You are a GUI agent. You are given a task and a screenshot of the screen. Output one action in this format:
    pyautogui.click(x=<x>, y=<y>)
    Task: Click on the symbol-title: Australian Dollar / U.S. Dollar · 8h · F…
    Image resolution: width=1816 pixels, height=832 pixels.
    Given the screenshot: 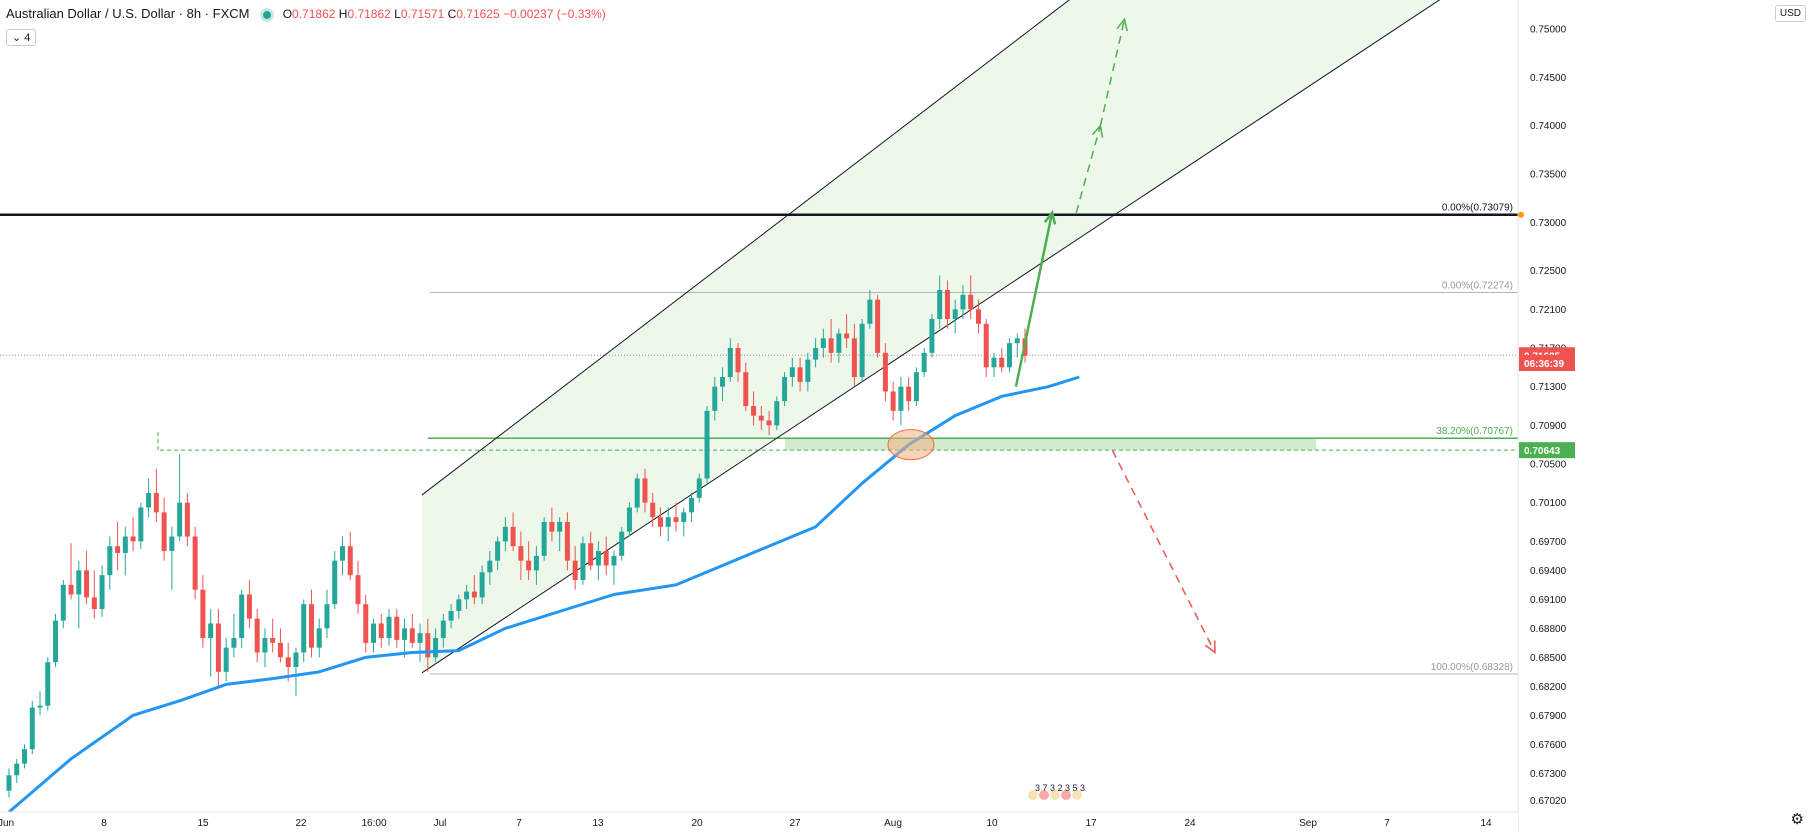 What is the action you would take?
    pyautogui.click(x=128, y=13)
    